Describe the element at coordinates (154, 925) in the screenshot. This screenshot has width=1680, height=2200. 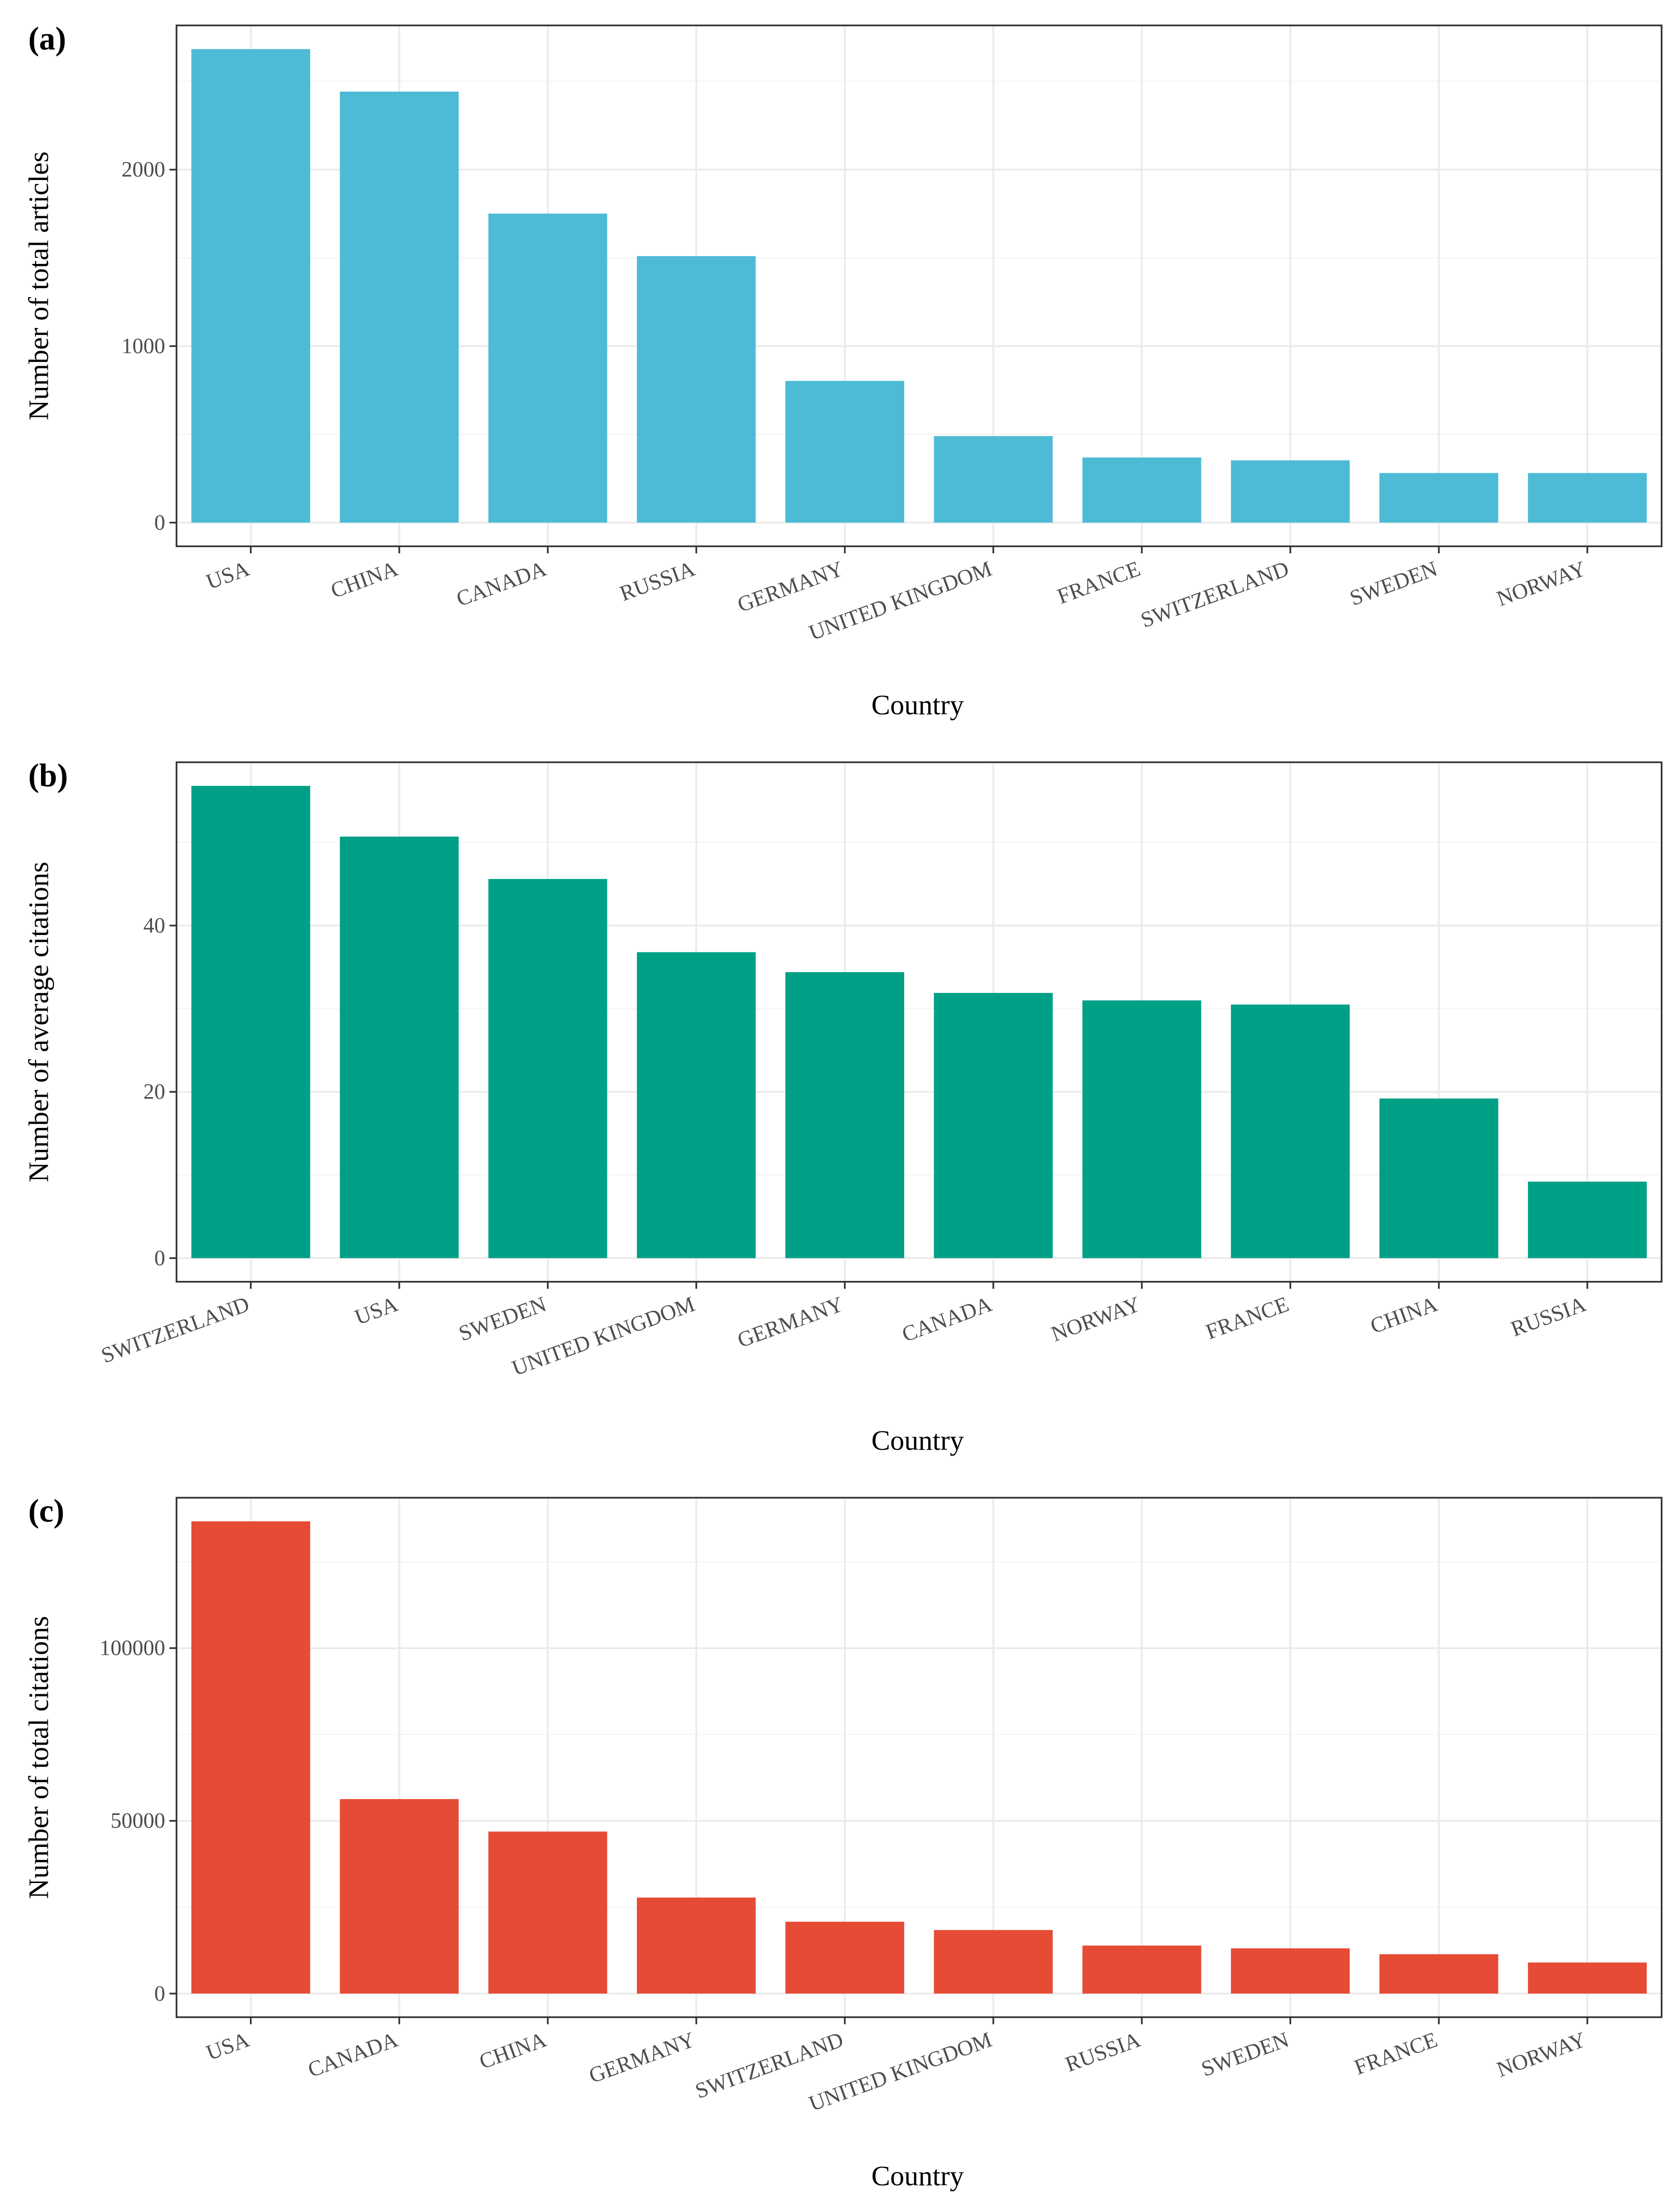
I see `y-tick-label: 40` at that location.